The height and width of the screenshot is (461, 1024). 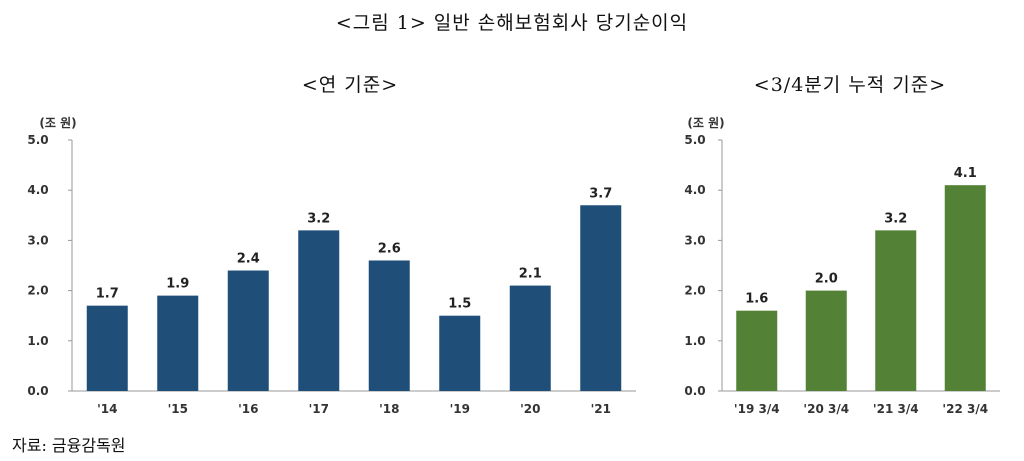 What do you see at coordinates (107, 294) in the screenshot?
I see `chart-1-value-label: 1.7` at bounding box center [107, 294].